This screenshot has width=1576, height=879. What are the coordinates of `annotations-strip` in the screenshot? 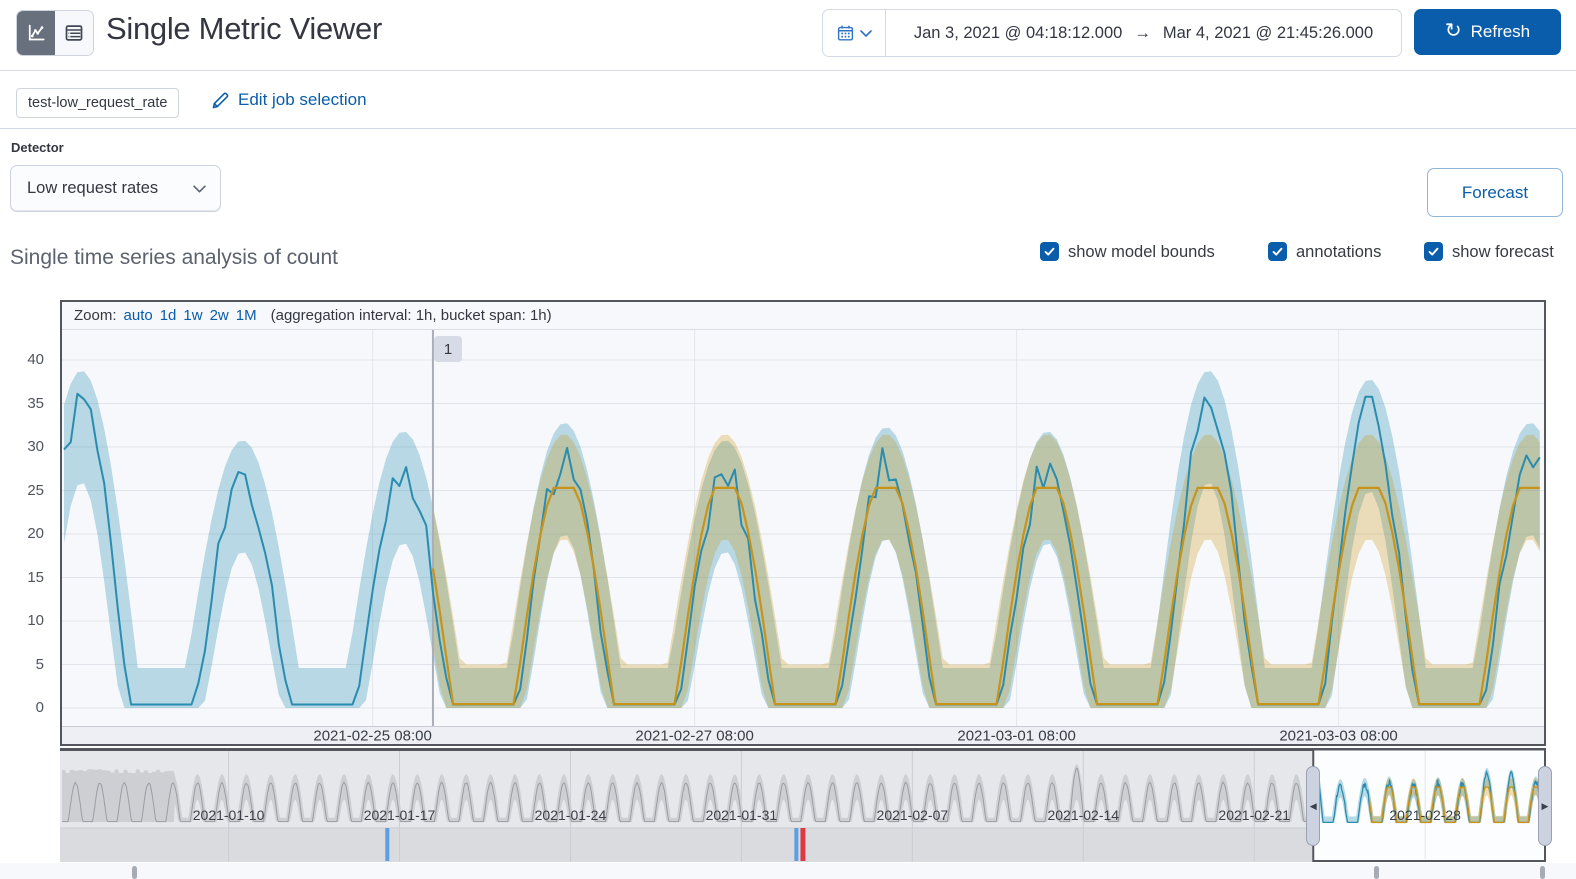 It's located at (788, 871).